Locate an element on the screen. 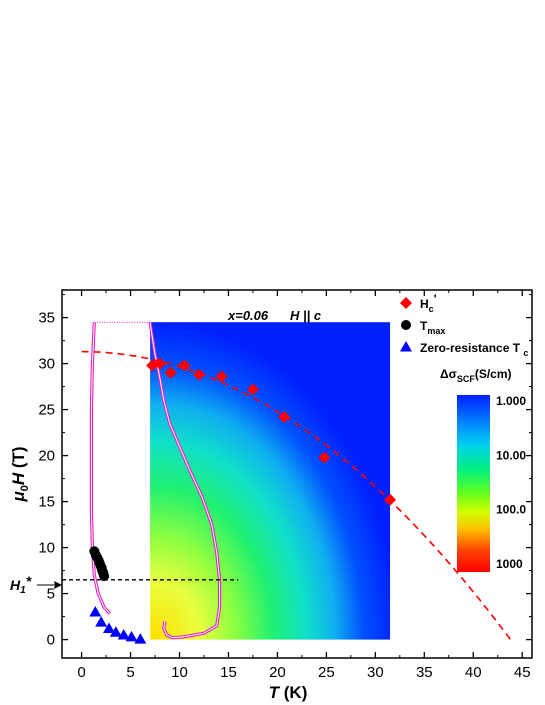 Image resolution: width=545 pixels, height=705 pixels. h1-label: H1* is located at coordinates (21, 584).